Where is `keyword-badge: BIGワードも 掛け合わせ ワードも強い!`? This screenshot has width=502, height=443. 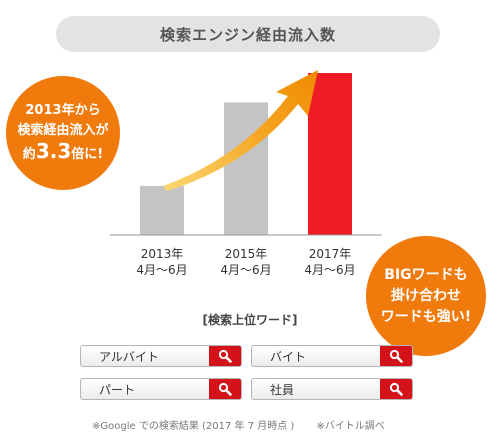 keyword-badge: BIGワードも 掛け合わせ ワードも強い! is located at coordinates (426, 296).